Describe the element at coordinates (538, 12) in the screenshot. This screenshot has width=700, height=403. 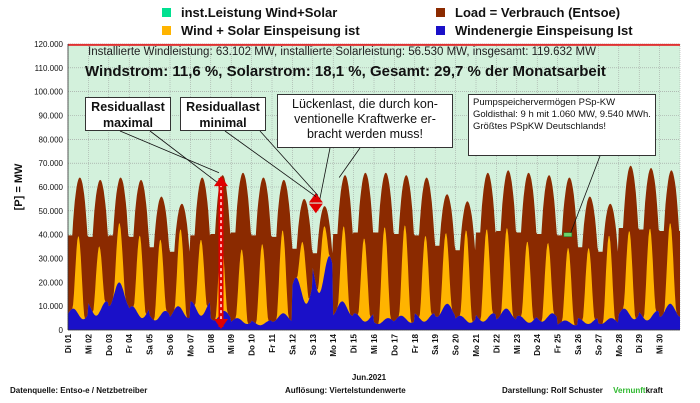
I see `legend-label-load: Load = Verbrauch (Entsoe)` at that location.